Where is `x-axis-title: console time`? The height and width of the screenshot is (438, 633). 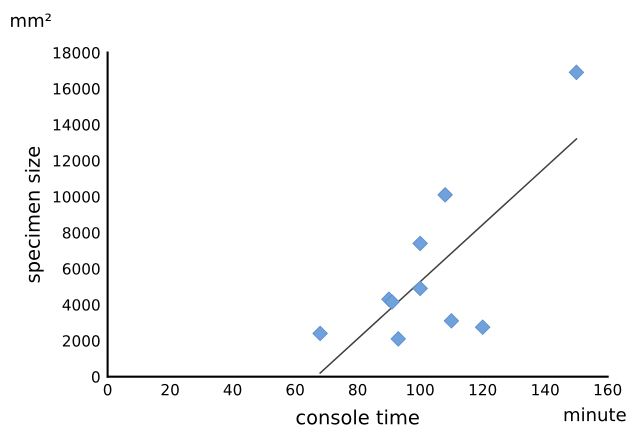 x-axis-title: console time is located at coordinates (357, 417).